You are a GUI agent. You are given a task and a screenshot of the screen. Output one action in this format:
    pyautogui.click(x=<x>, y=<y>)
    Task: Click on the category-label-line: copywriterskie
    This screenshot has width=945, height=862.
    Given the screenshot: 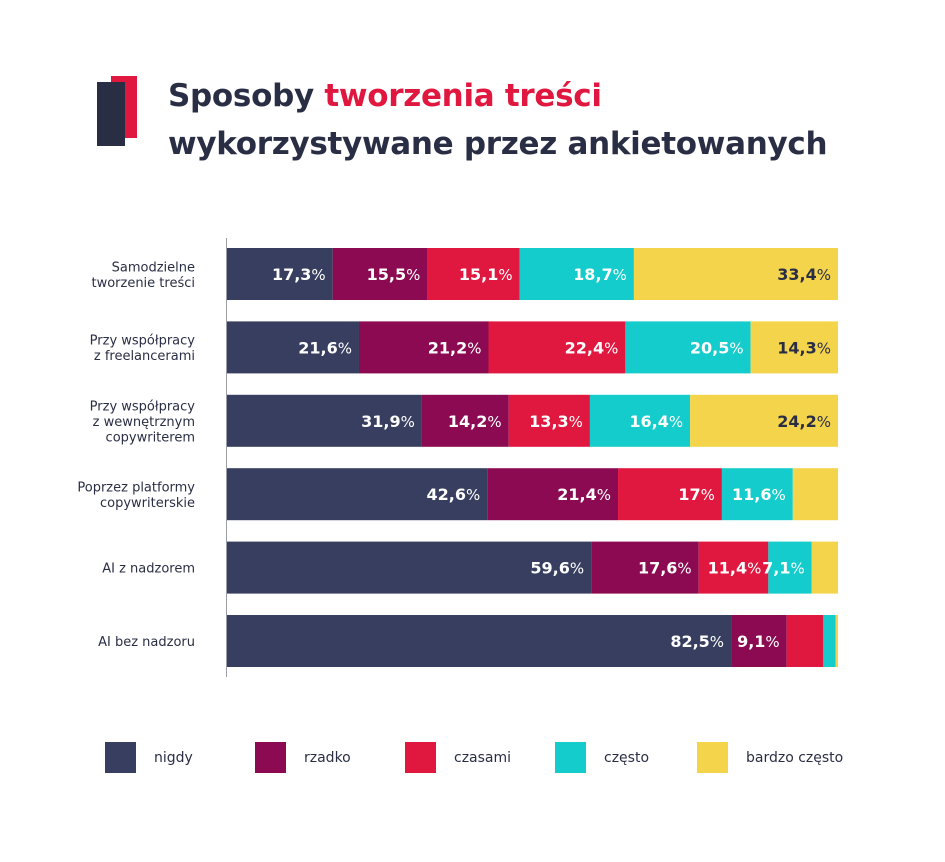 What is the action you would take?
    pyautogui.click(x=147, y=503)
    